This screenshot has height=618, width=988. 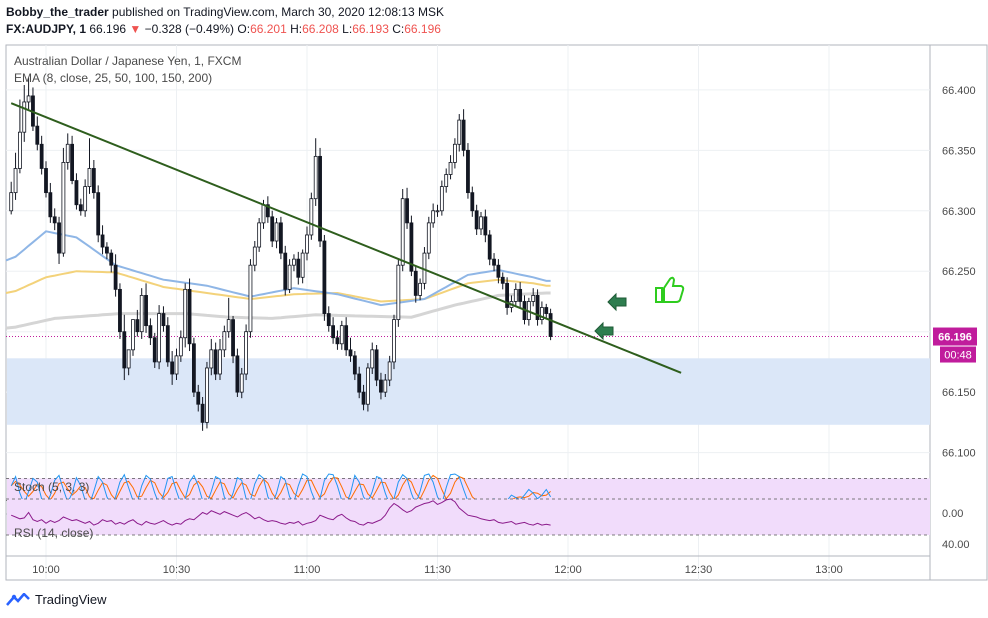 What do you see at coordinates (57, 12) in the screenshot?
I see `author-name: Bobby_the_trader` at bounding box center [57, 12].